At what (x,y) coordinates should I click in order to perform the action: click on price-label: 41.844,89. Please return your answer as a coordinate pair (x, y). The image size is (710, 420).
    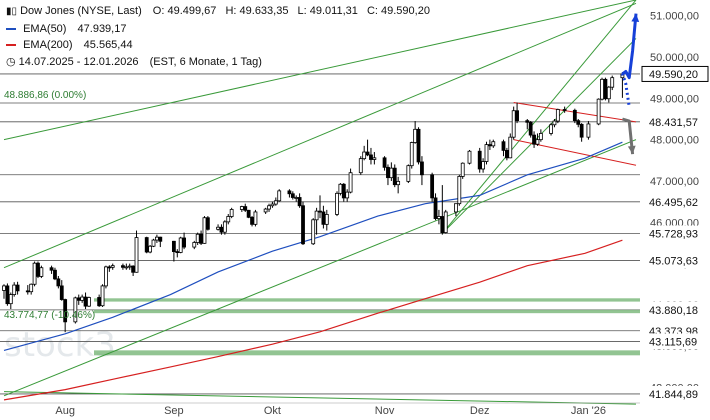
    Looking at the image, I should click on (675, 393).